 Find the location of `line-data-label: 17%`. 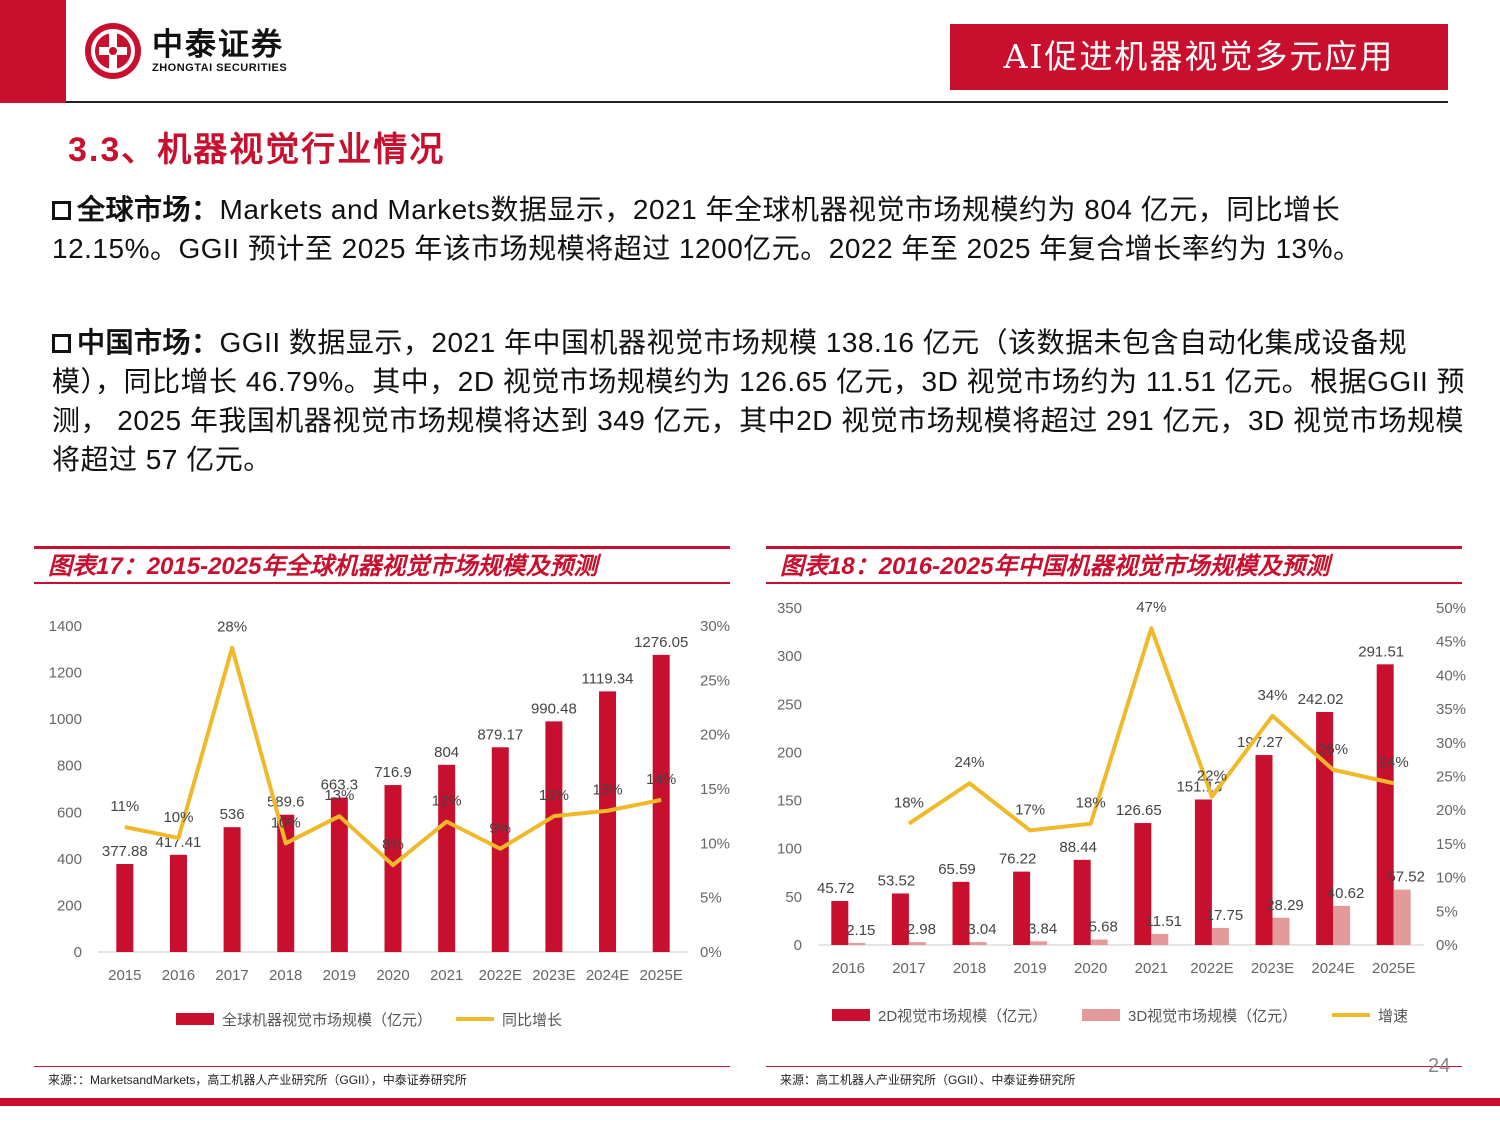

line-data-label: 17% is located at coordinates (1030, 809).